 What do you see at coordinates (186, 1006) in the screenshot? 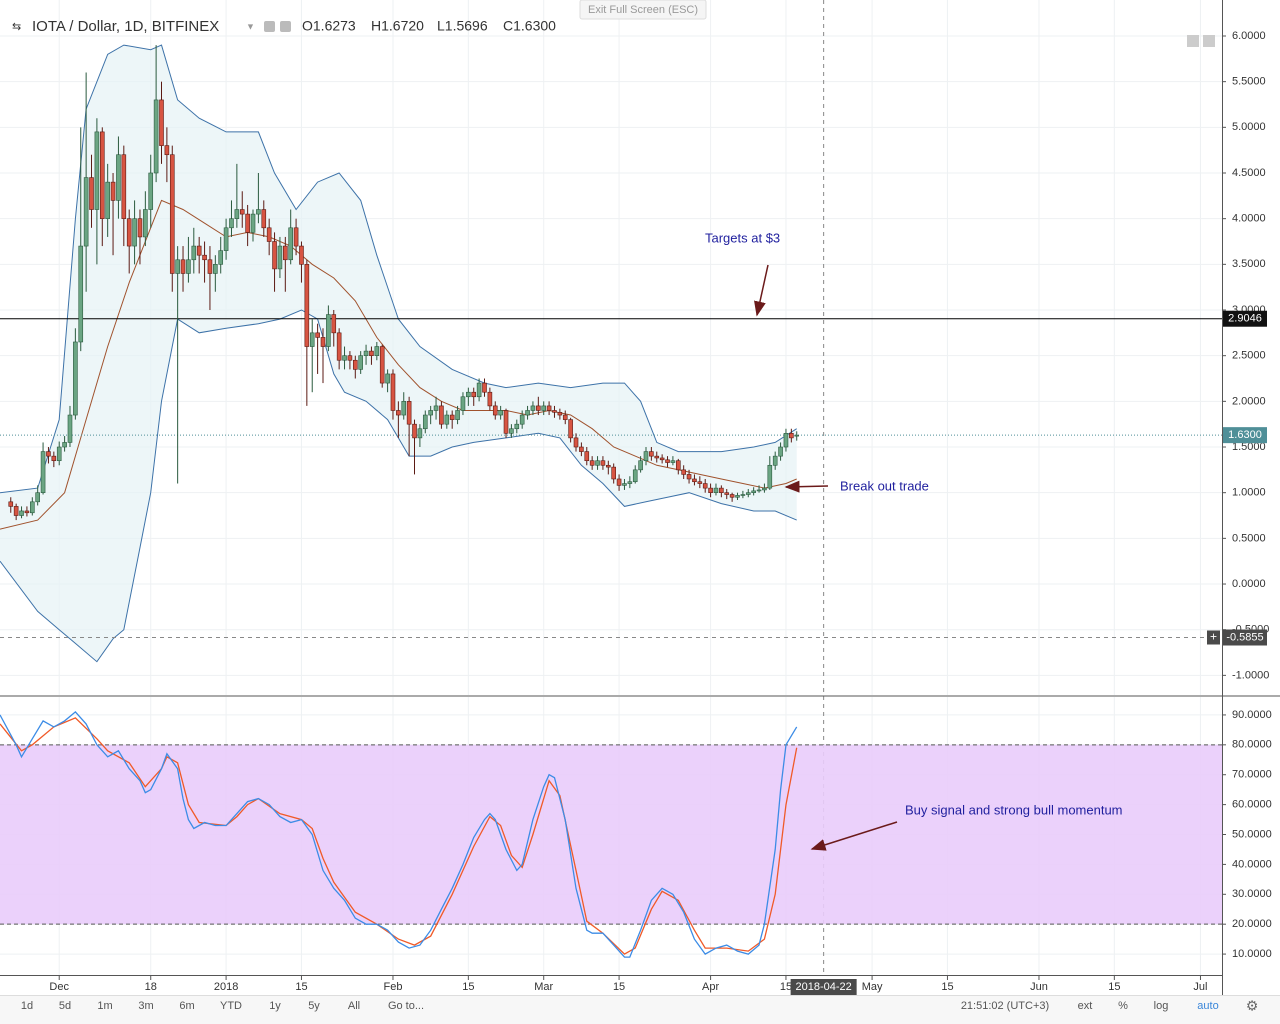
I see `range-button: 6m` at bounding box center [186, 1006].